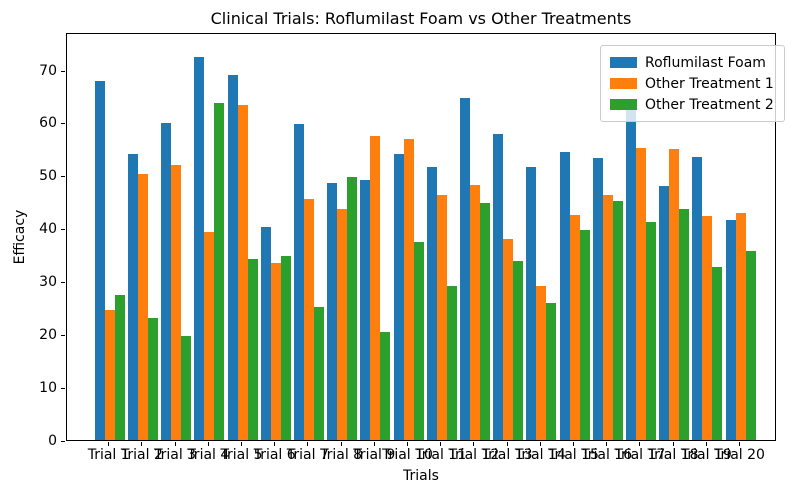 This screenshot has height=500, width=800. Describe the element at coordinates (48, 281) in the screenshot. I see `y-tick-label: 30` at that location.